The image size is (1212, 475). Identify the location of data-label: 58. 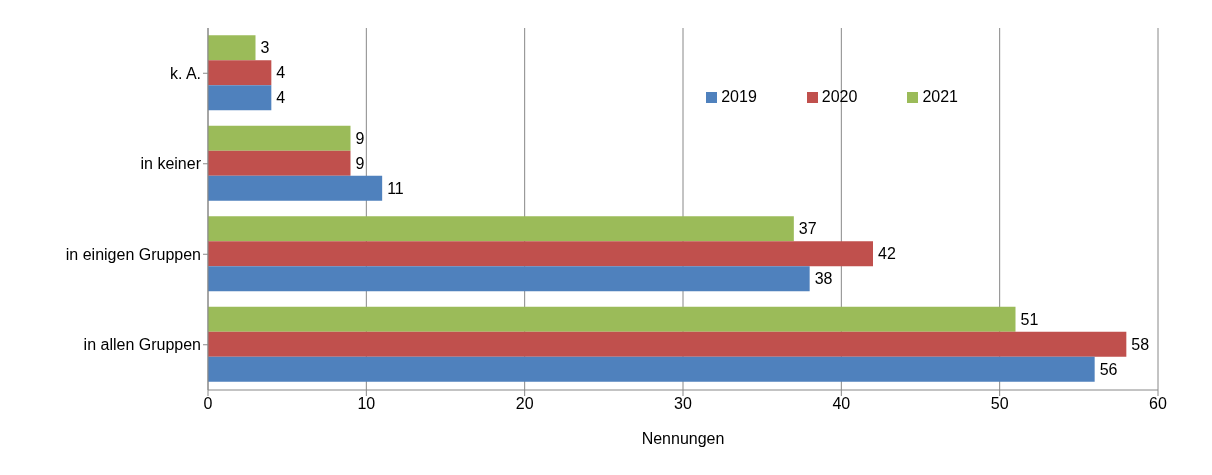
(1140, 344).